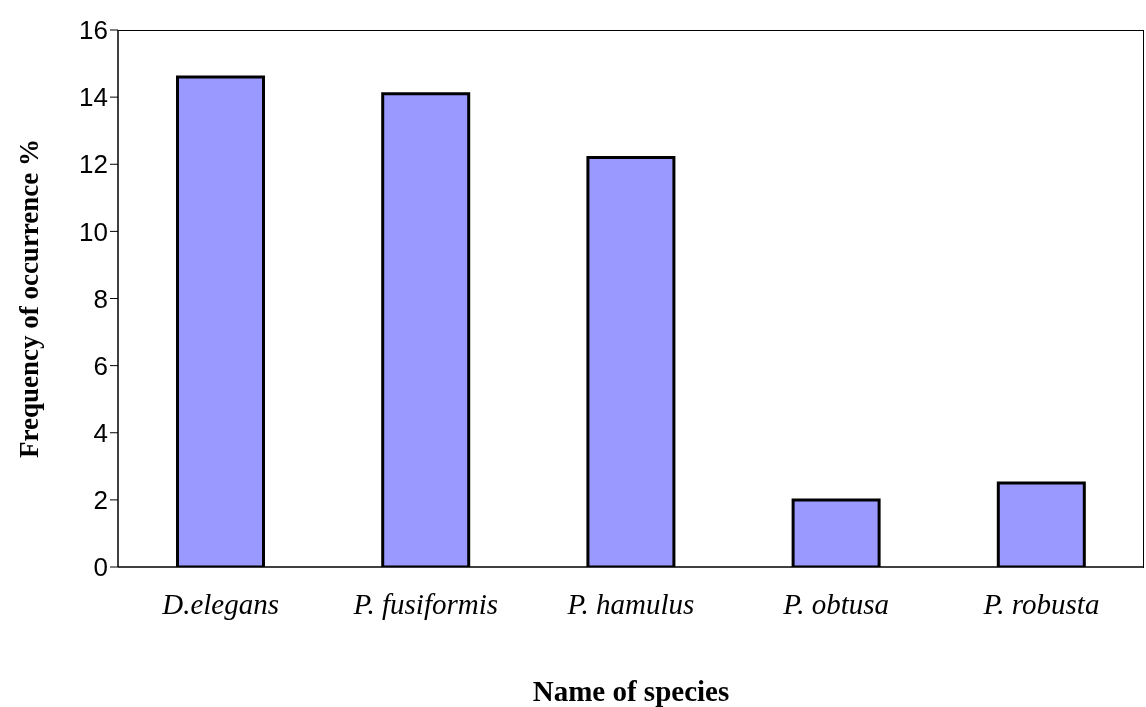 The image size is (1146, 707). I want to click on x-tick-label: P. robusta, so click(1041, 603).